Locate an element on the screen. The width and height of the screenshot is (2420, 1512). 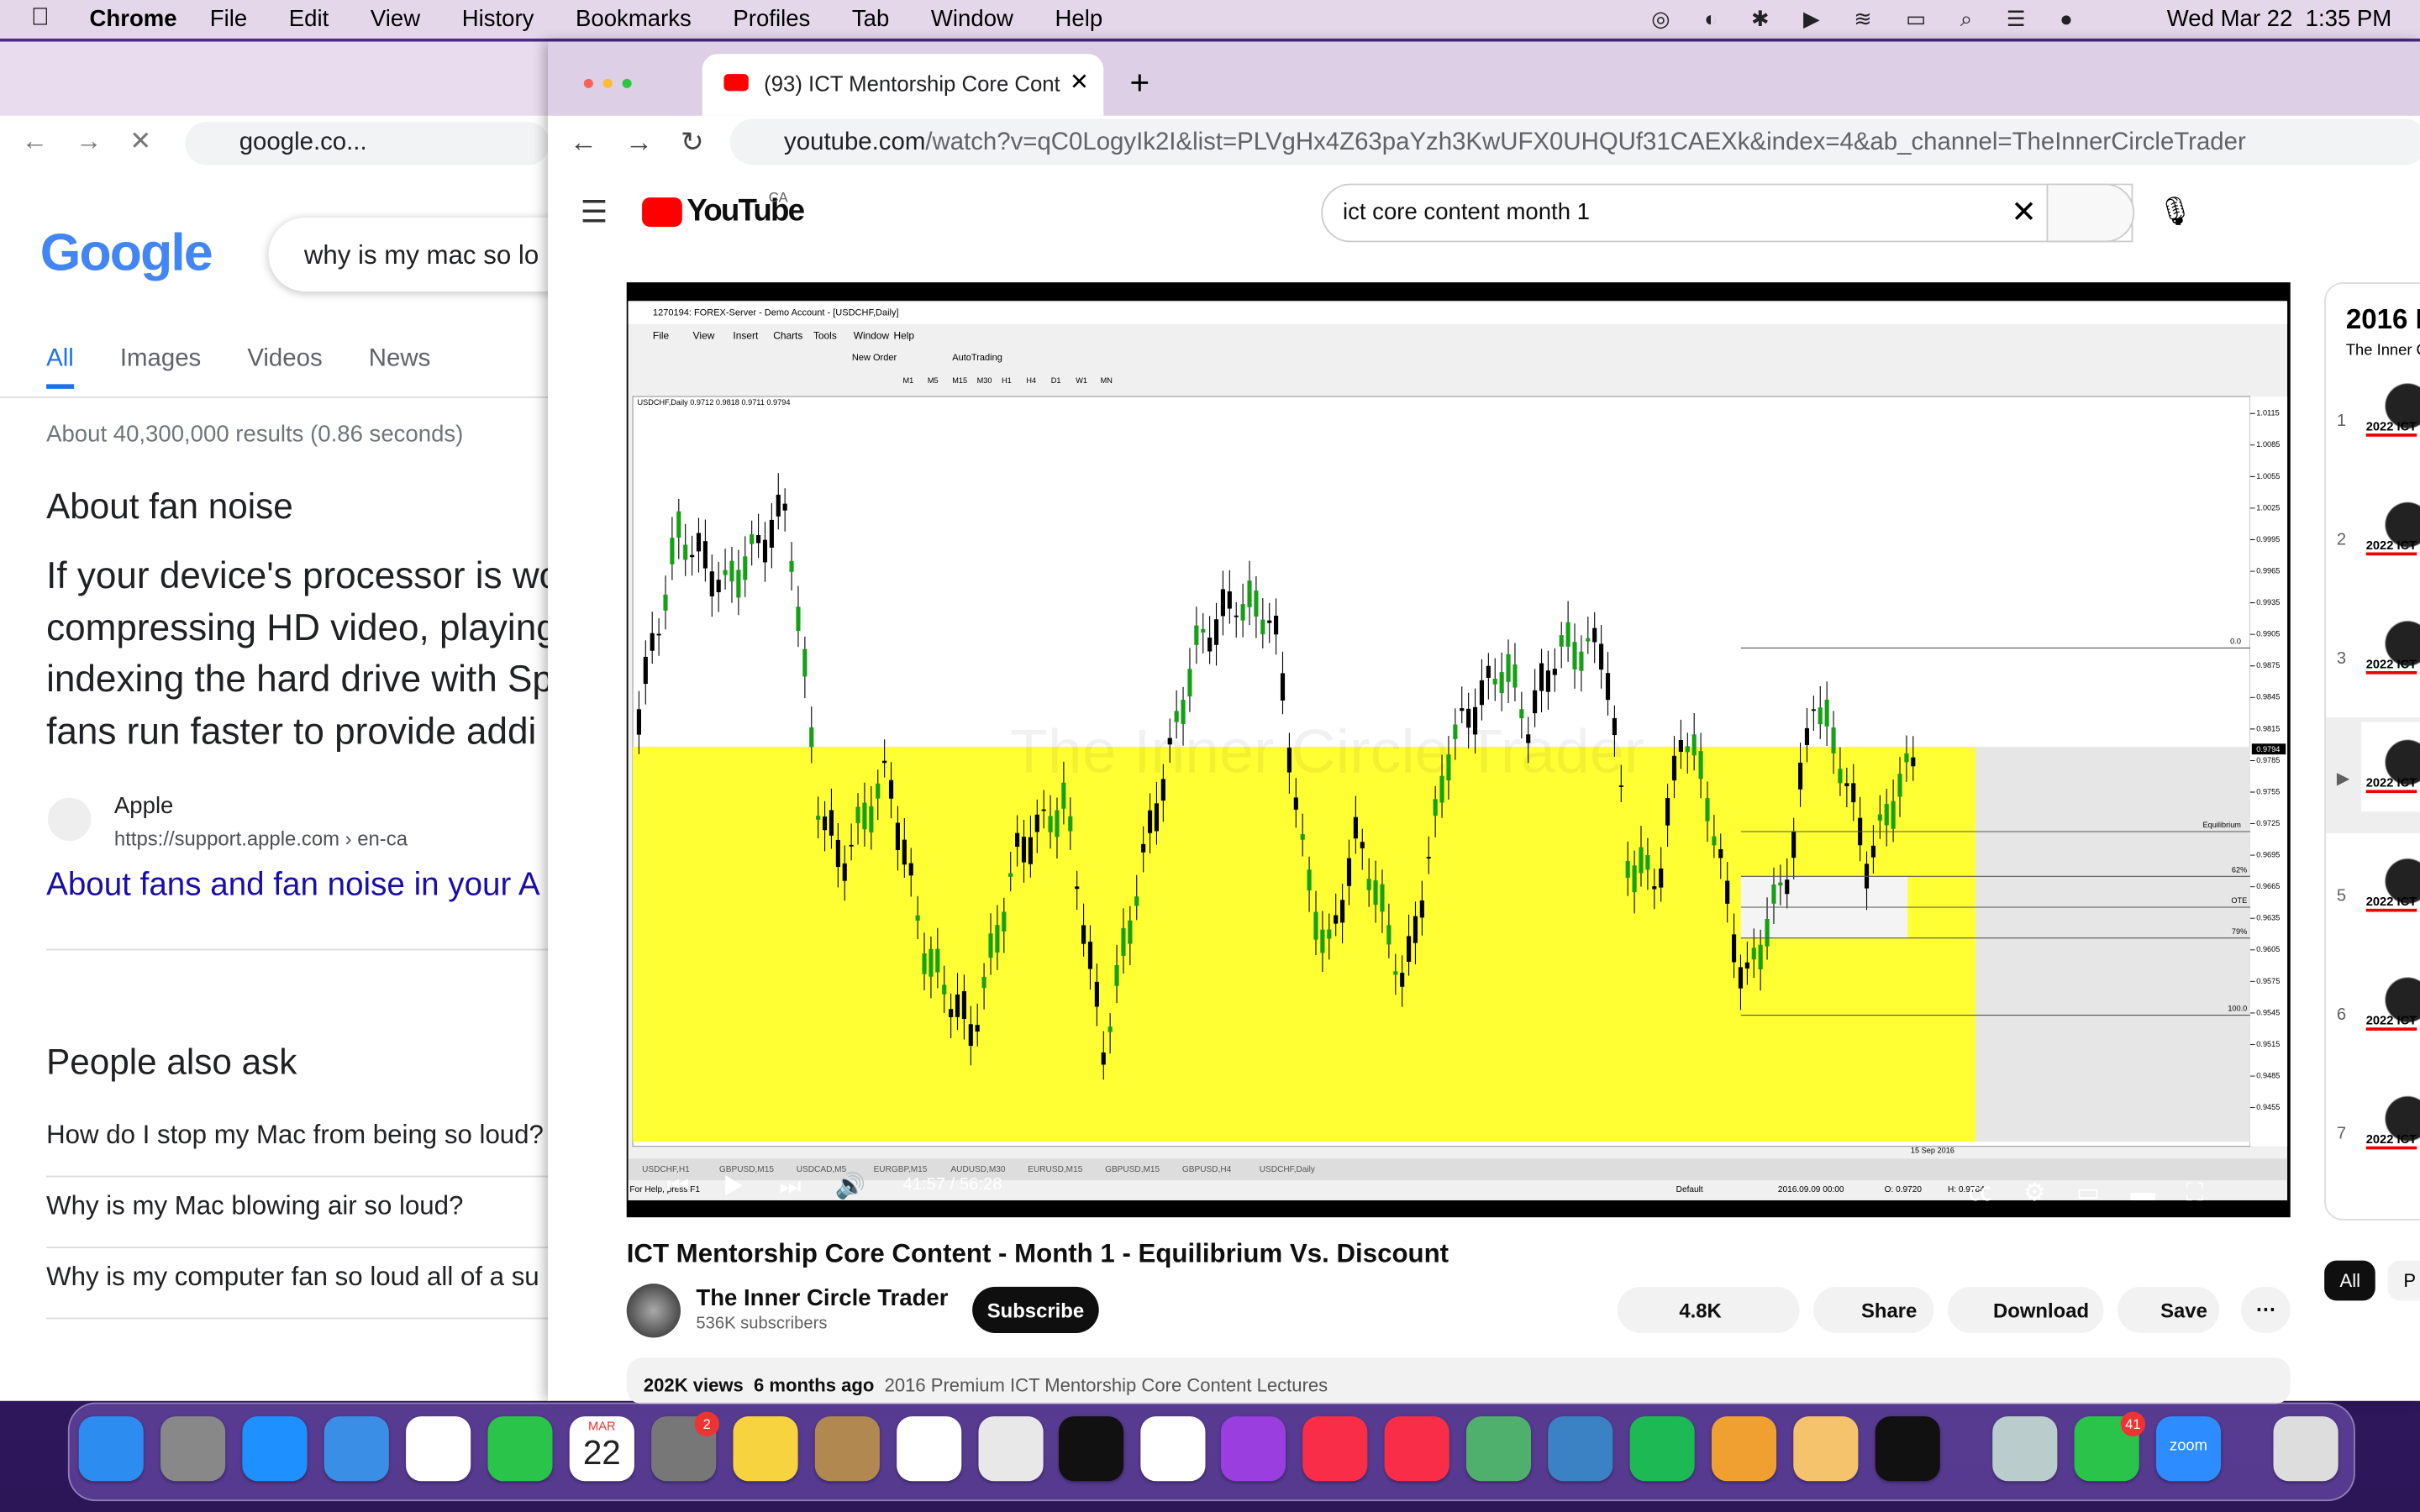
search-tab: News is located at coordinates (399, 358).